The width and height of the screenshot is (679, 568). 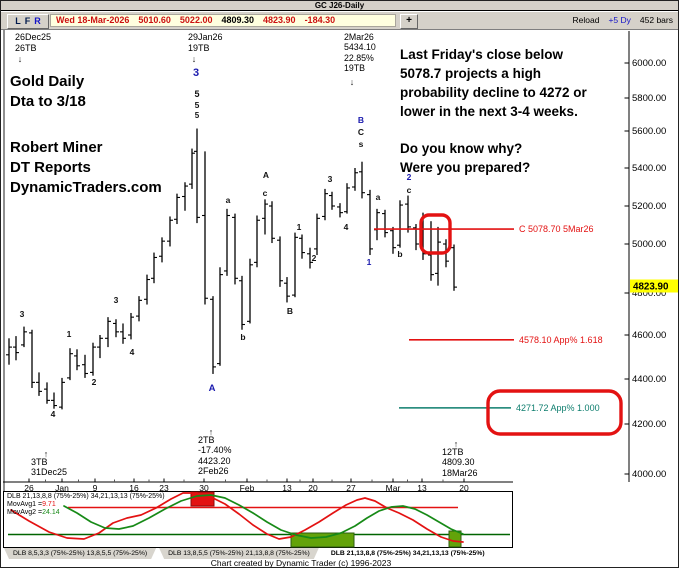 I want to click on price-line-label: C 5078.70 5Mar26, so click(x=556, y=229).